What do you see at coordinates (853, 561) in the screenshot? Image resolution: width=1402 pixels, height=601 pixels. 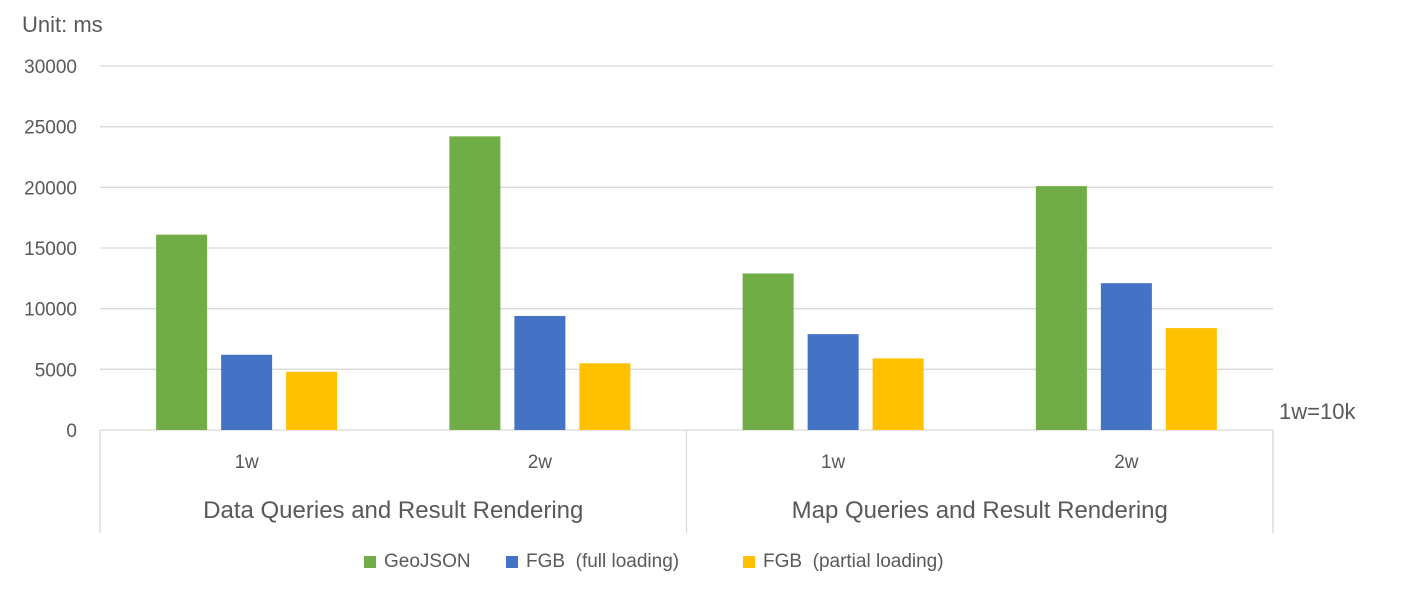 I see `legend-label: FGB (partial loading)` at bounding box center [853, 561].